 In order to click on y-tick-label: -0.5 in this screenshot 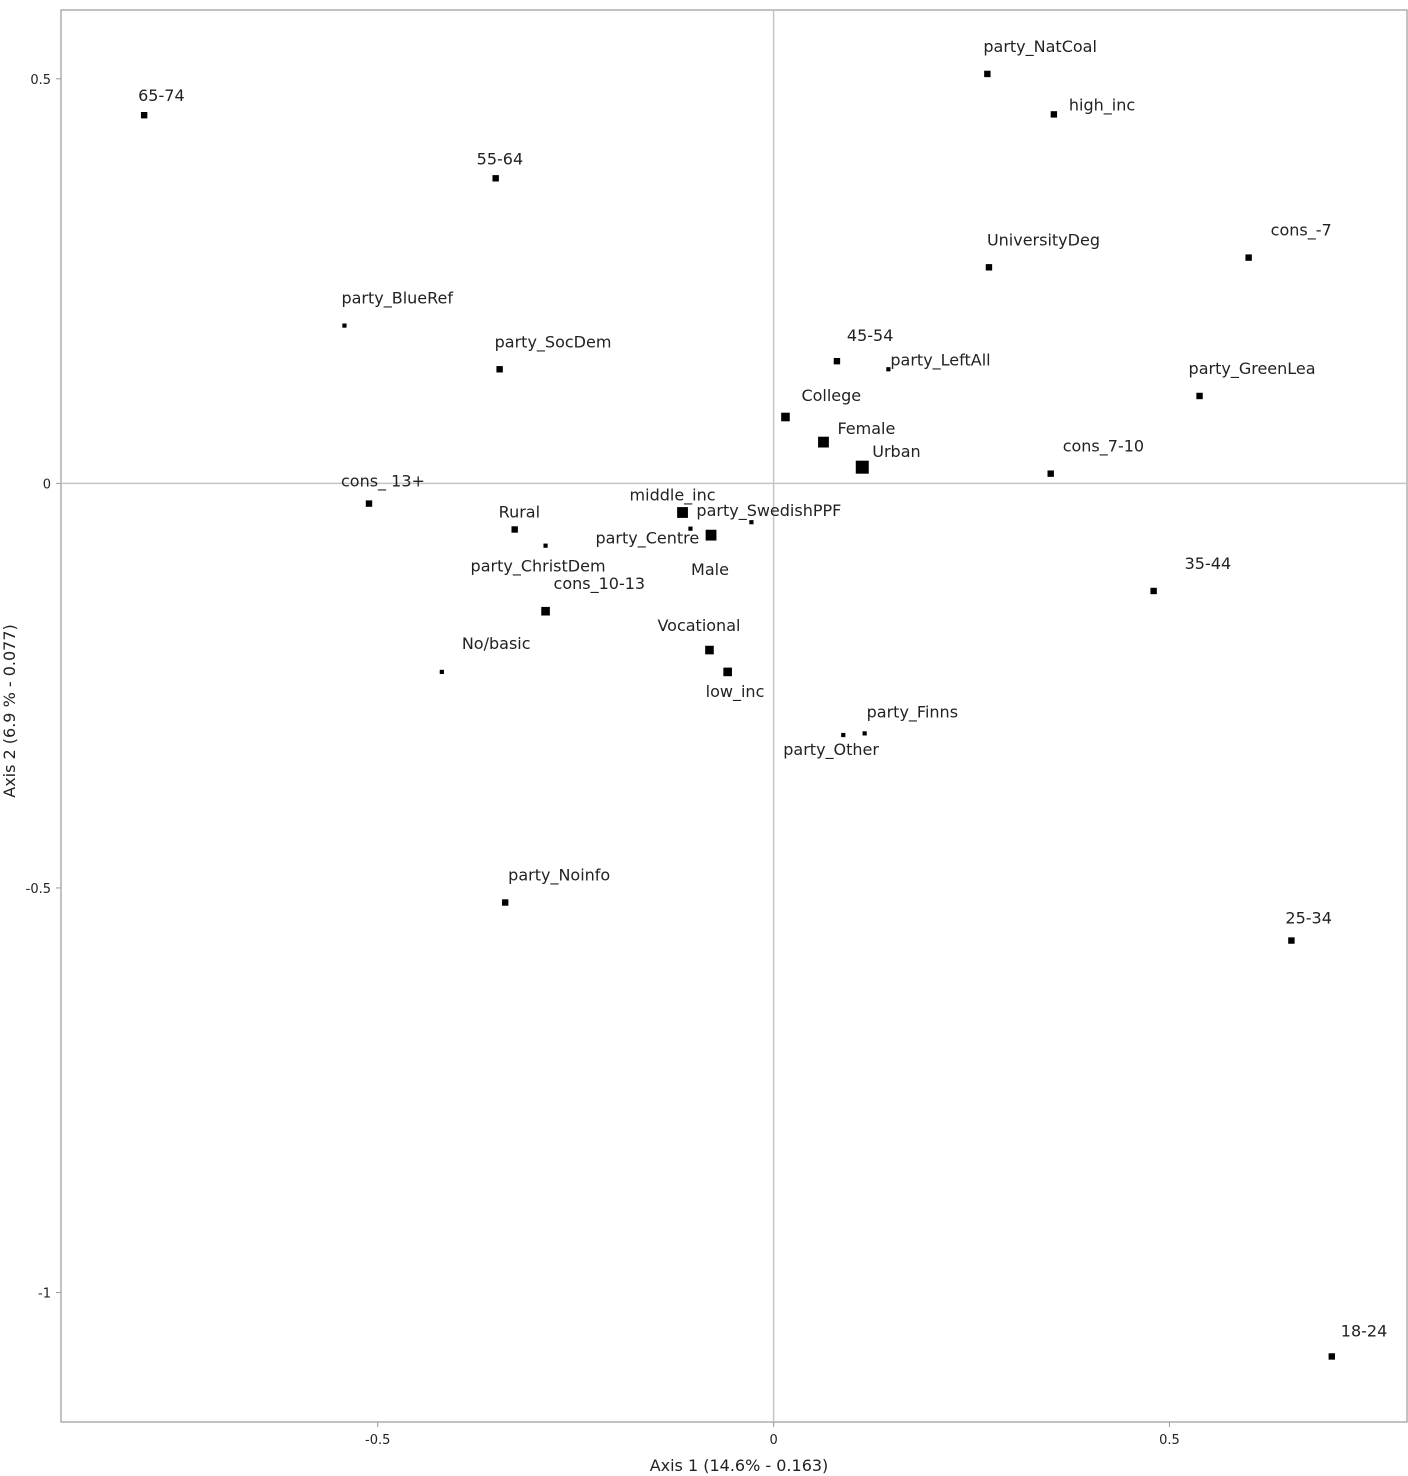, I will do `click(38, 889)`.